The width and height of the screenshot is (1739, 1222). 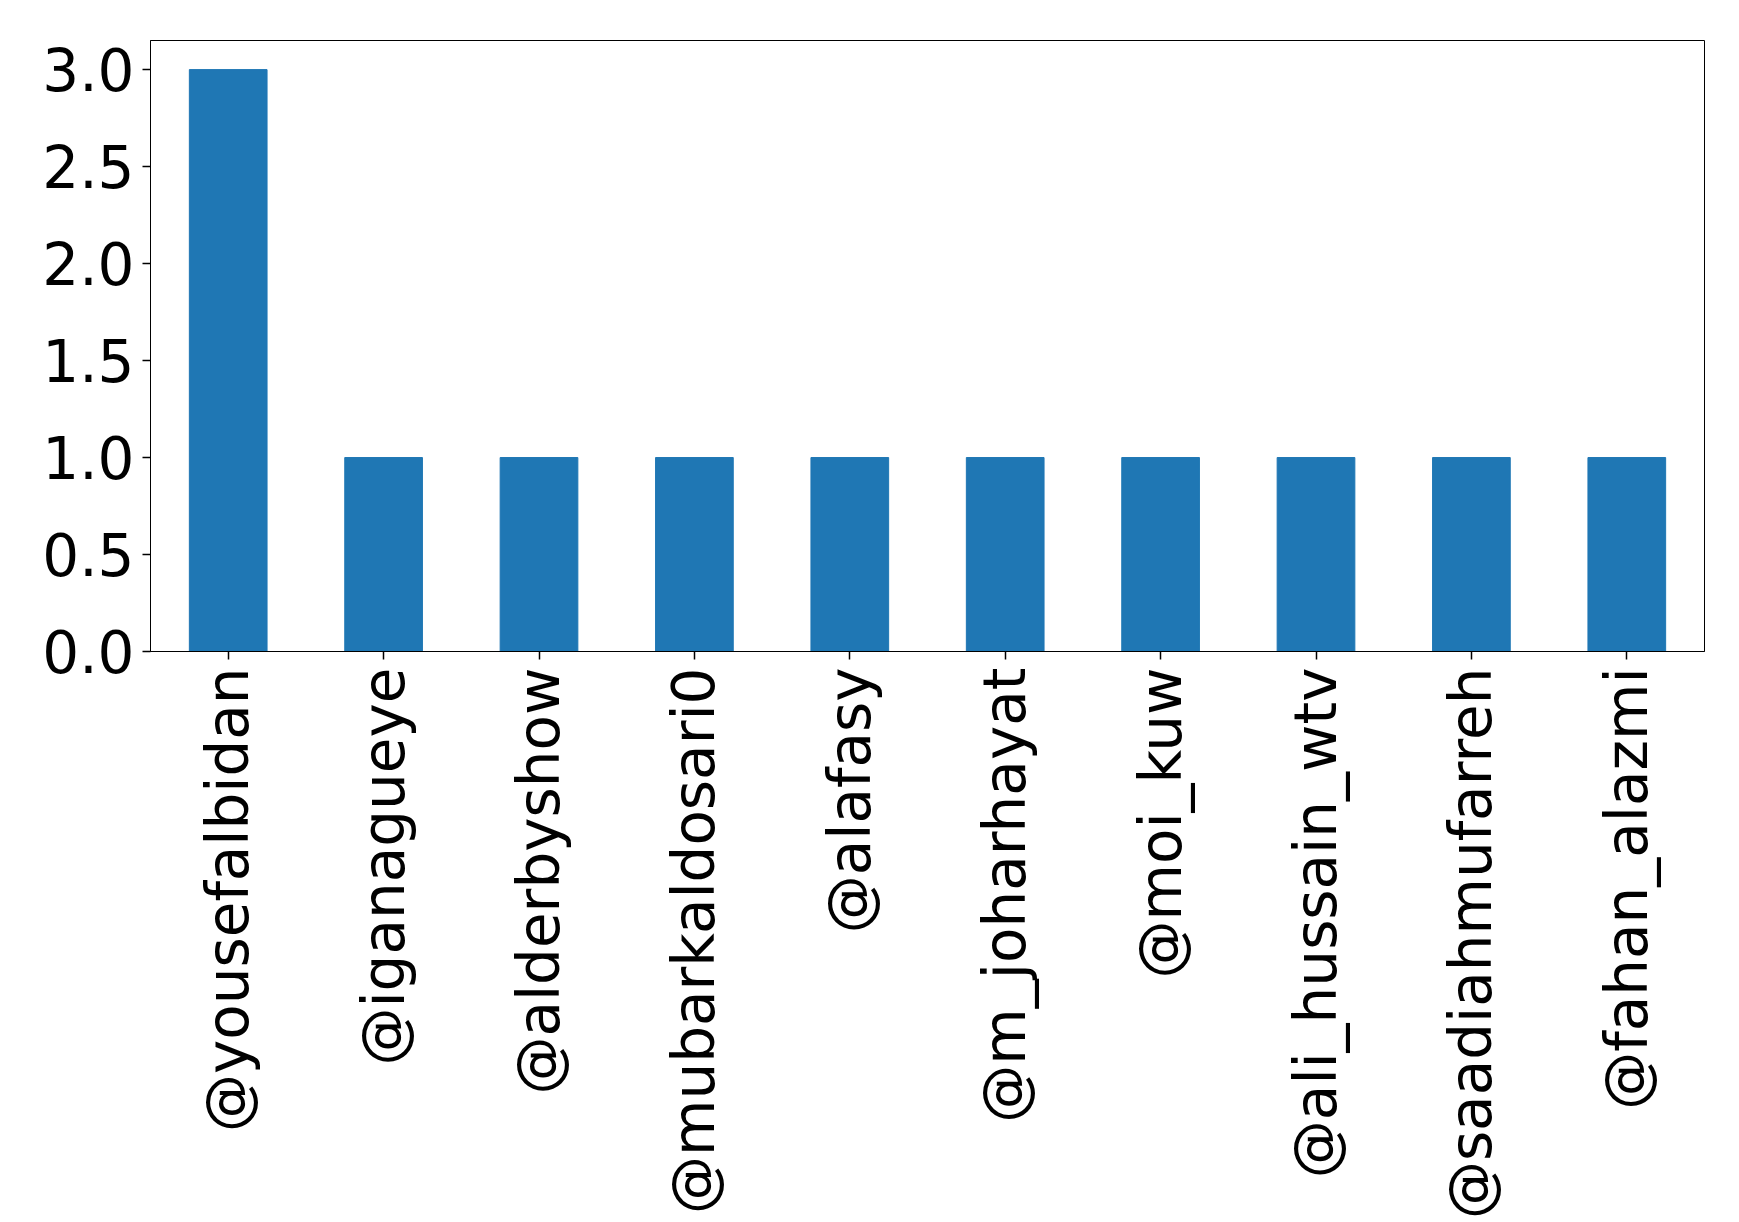 What do you see at coordinates (694, 941) in the screenshot?
I see `x-tick-label: @mubarkaldosari0` at bounding box center [694, 941].